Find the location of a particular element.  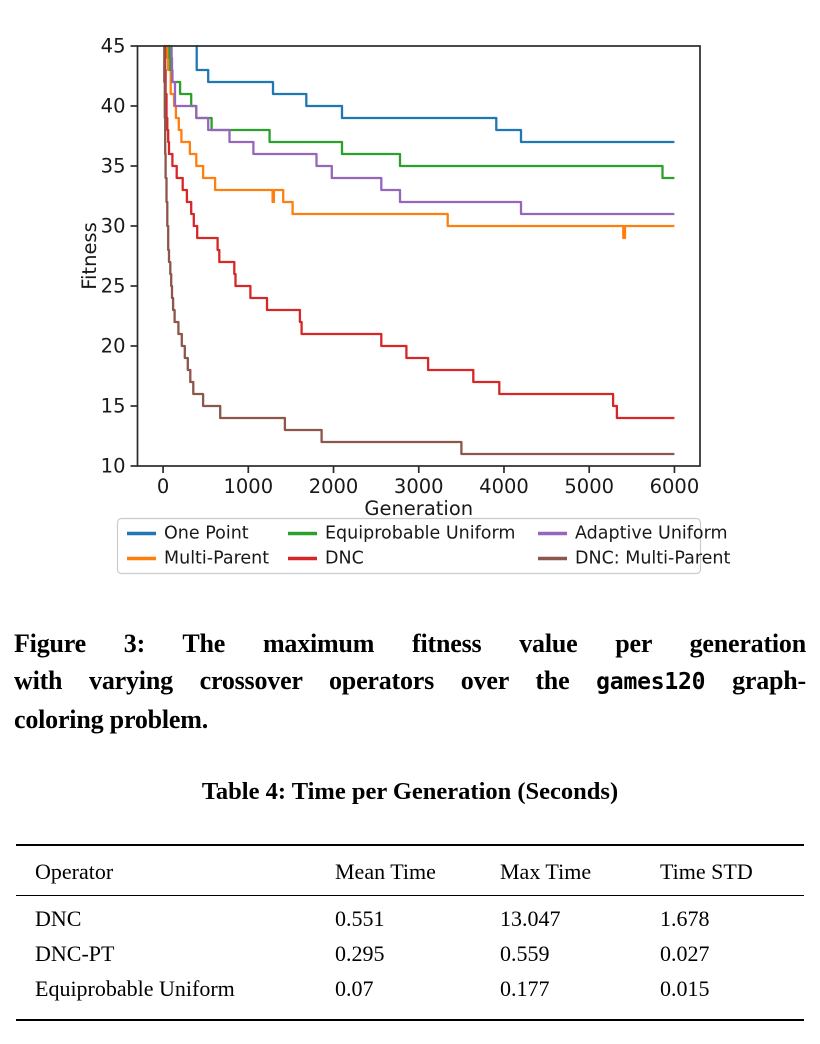

legend-label-3: Equiprobable Uniform is located at coordinates (420, 534).